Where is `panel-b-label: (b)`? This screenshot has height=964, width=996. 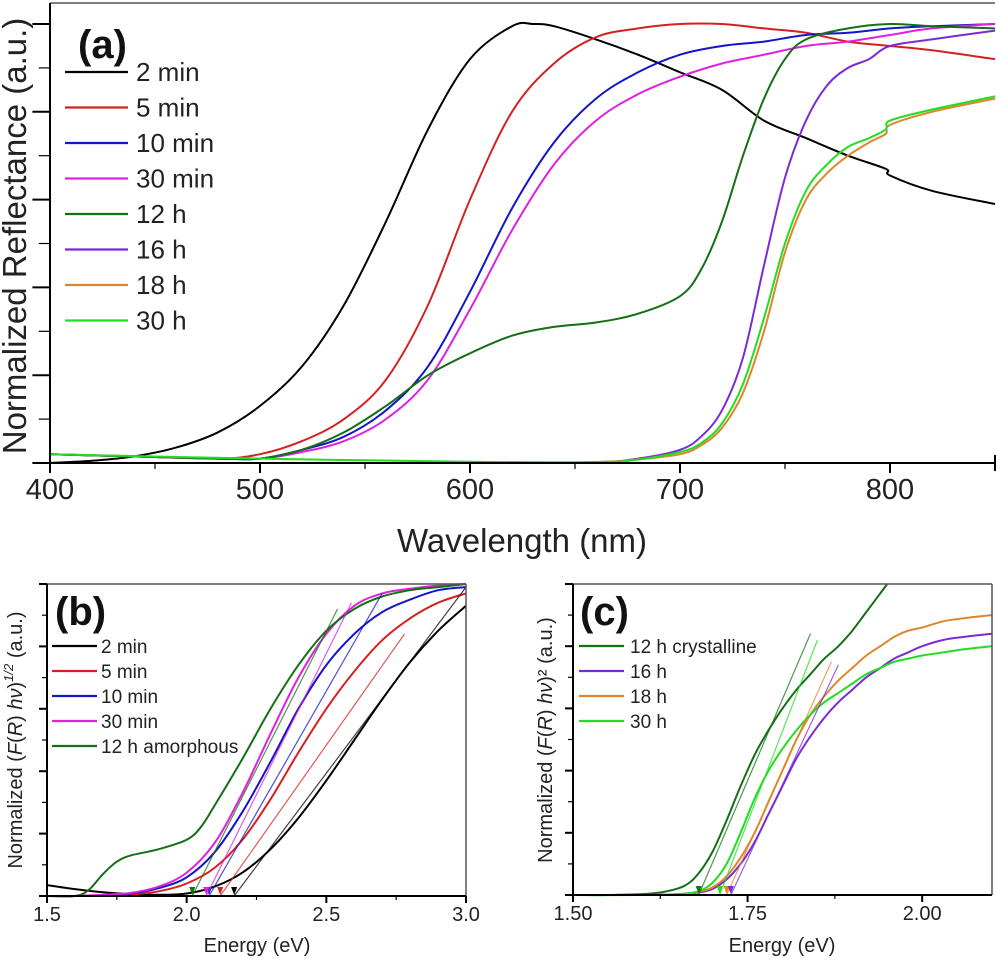
panel-b-label: (b) is located at coordinates (80, 612).